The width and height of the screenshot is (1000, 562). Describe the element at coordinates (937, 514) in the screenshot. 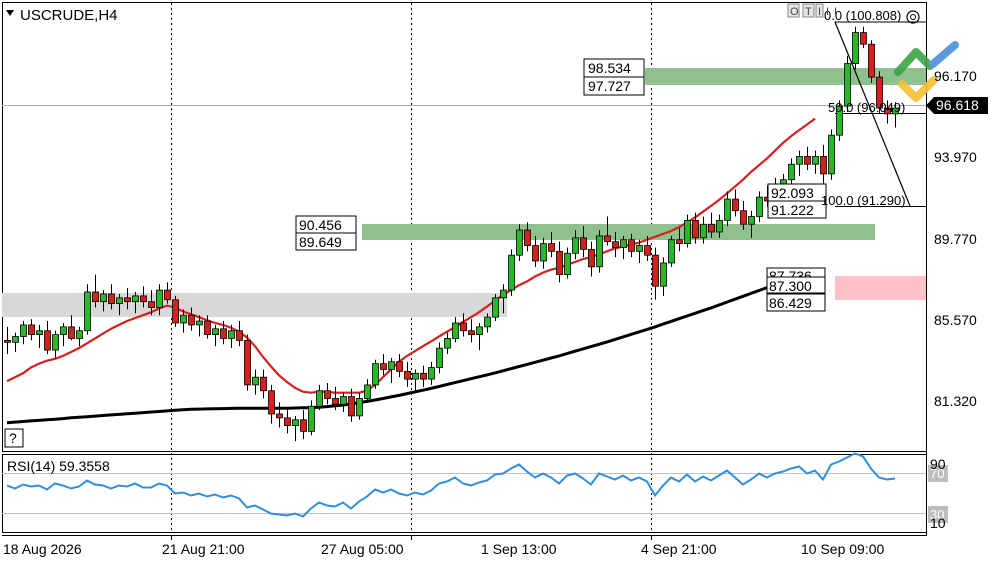

I see `rsi-level-30-tag: 30` at that location.